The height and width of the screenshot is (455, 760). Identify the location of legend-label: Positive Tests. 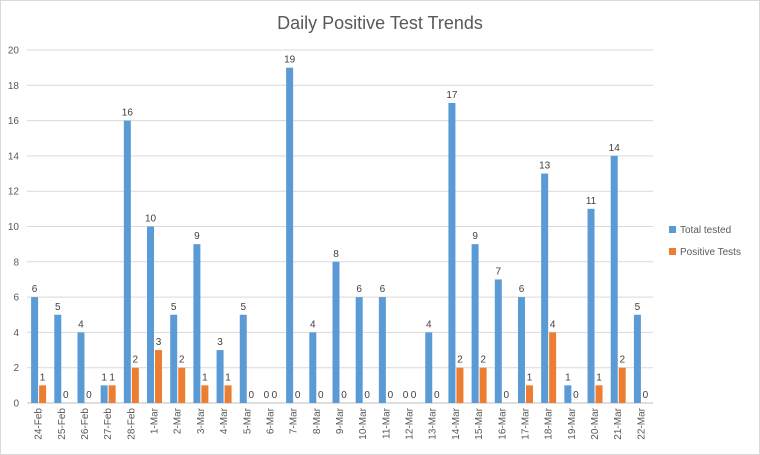
(710, 252).